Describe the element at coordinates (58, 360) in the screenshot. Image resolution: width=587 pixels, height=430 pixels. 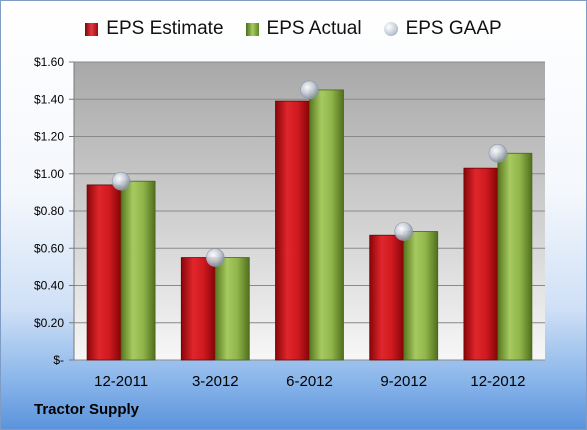
I see `y-tick-label: $-` at that location.